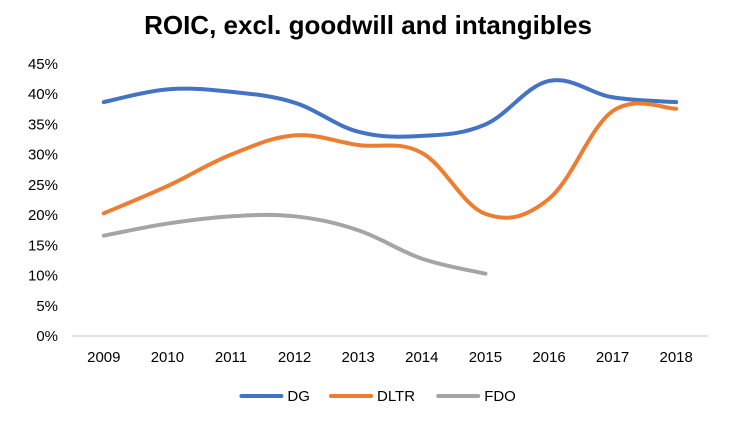  Describe the element at coordinates (167, 357) in the screenshot. I see `x-tick-label: 2010` at that location.